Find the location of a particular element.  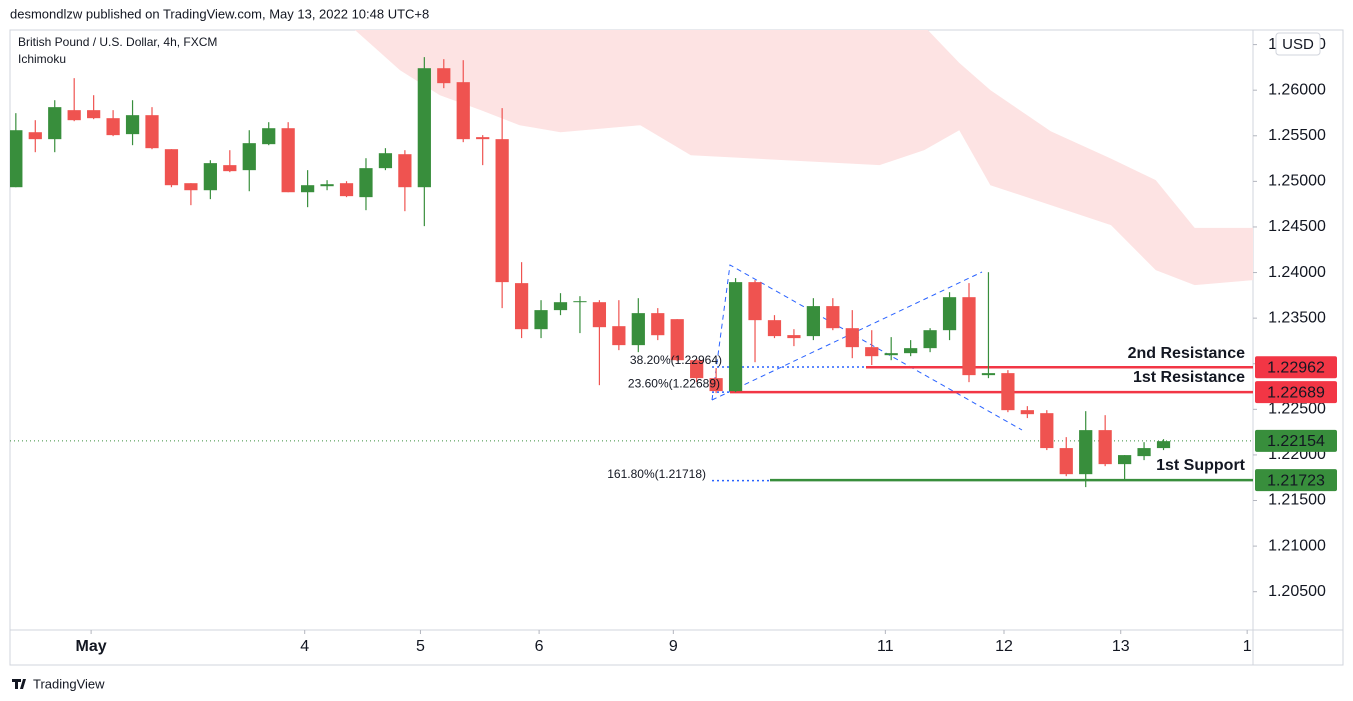

x-tick-label: May is located at coordinates (91, 646).